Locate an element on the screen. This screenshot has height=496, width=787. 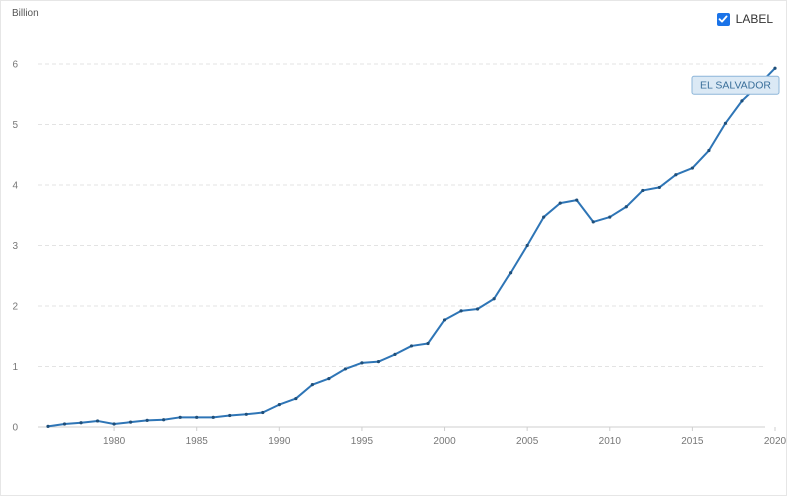
y-tick-label: 3 is located at coordinates (15, 246).